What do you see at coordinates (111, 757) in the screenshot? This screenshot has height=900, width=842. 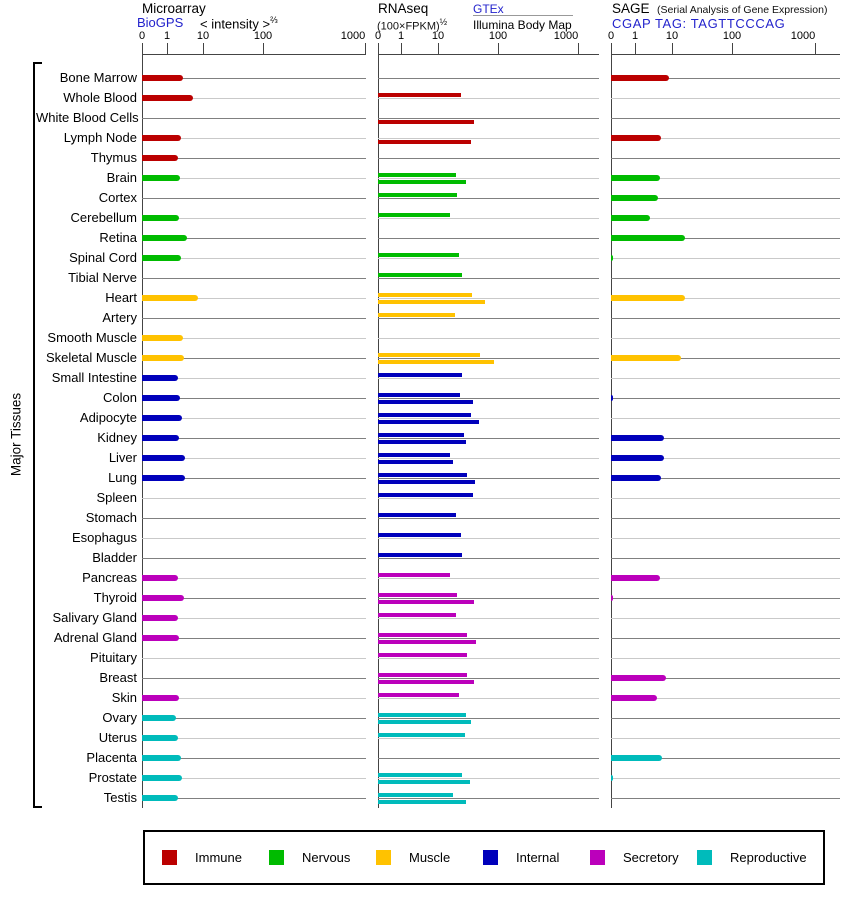 I see `tissue-label: Placenta` at bounding box center [111, 757].